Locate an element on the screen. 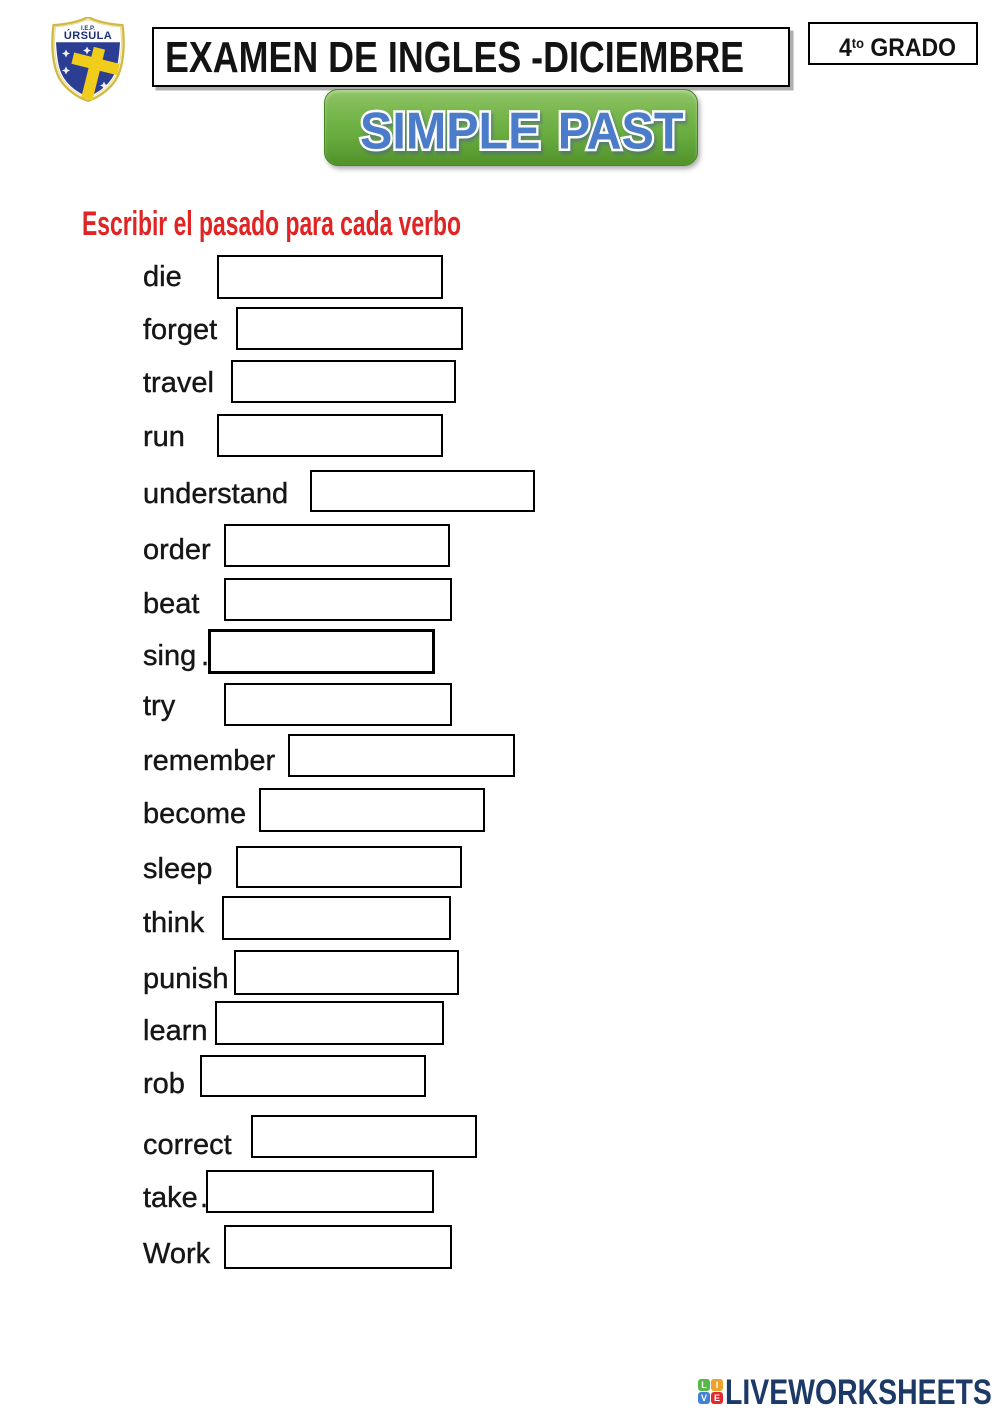  svg-text: I.E.P. is located at coordinates (88, 29).